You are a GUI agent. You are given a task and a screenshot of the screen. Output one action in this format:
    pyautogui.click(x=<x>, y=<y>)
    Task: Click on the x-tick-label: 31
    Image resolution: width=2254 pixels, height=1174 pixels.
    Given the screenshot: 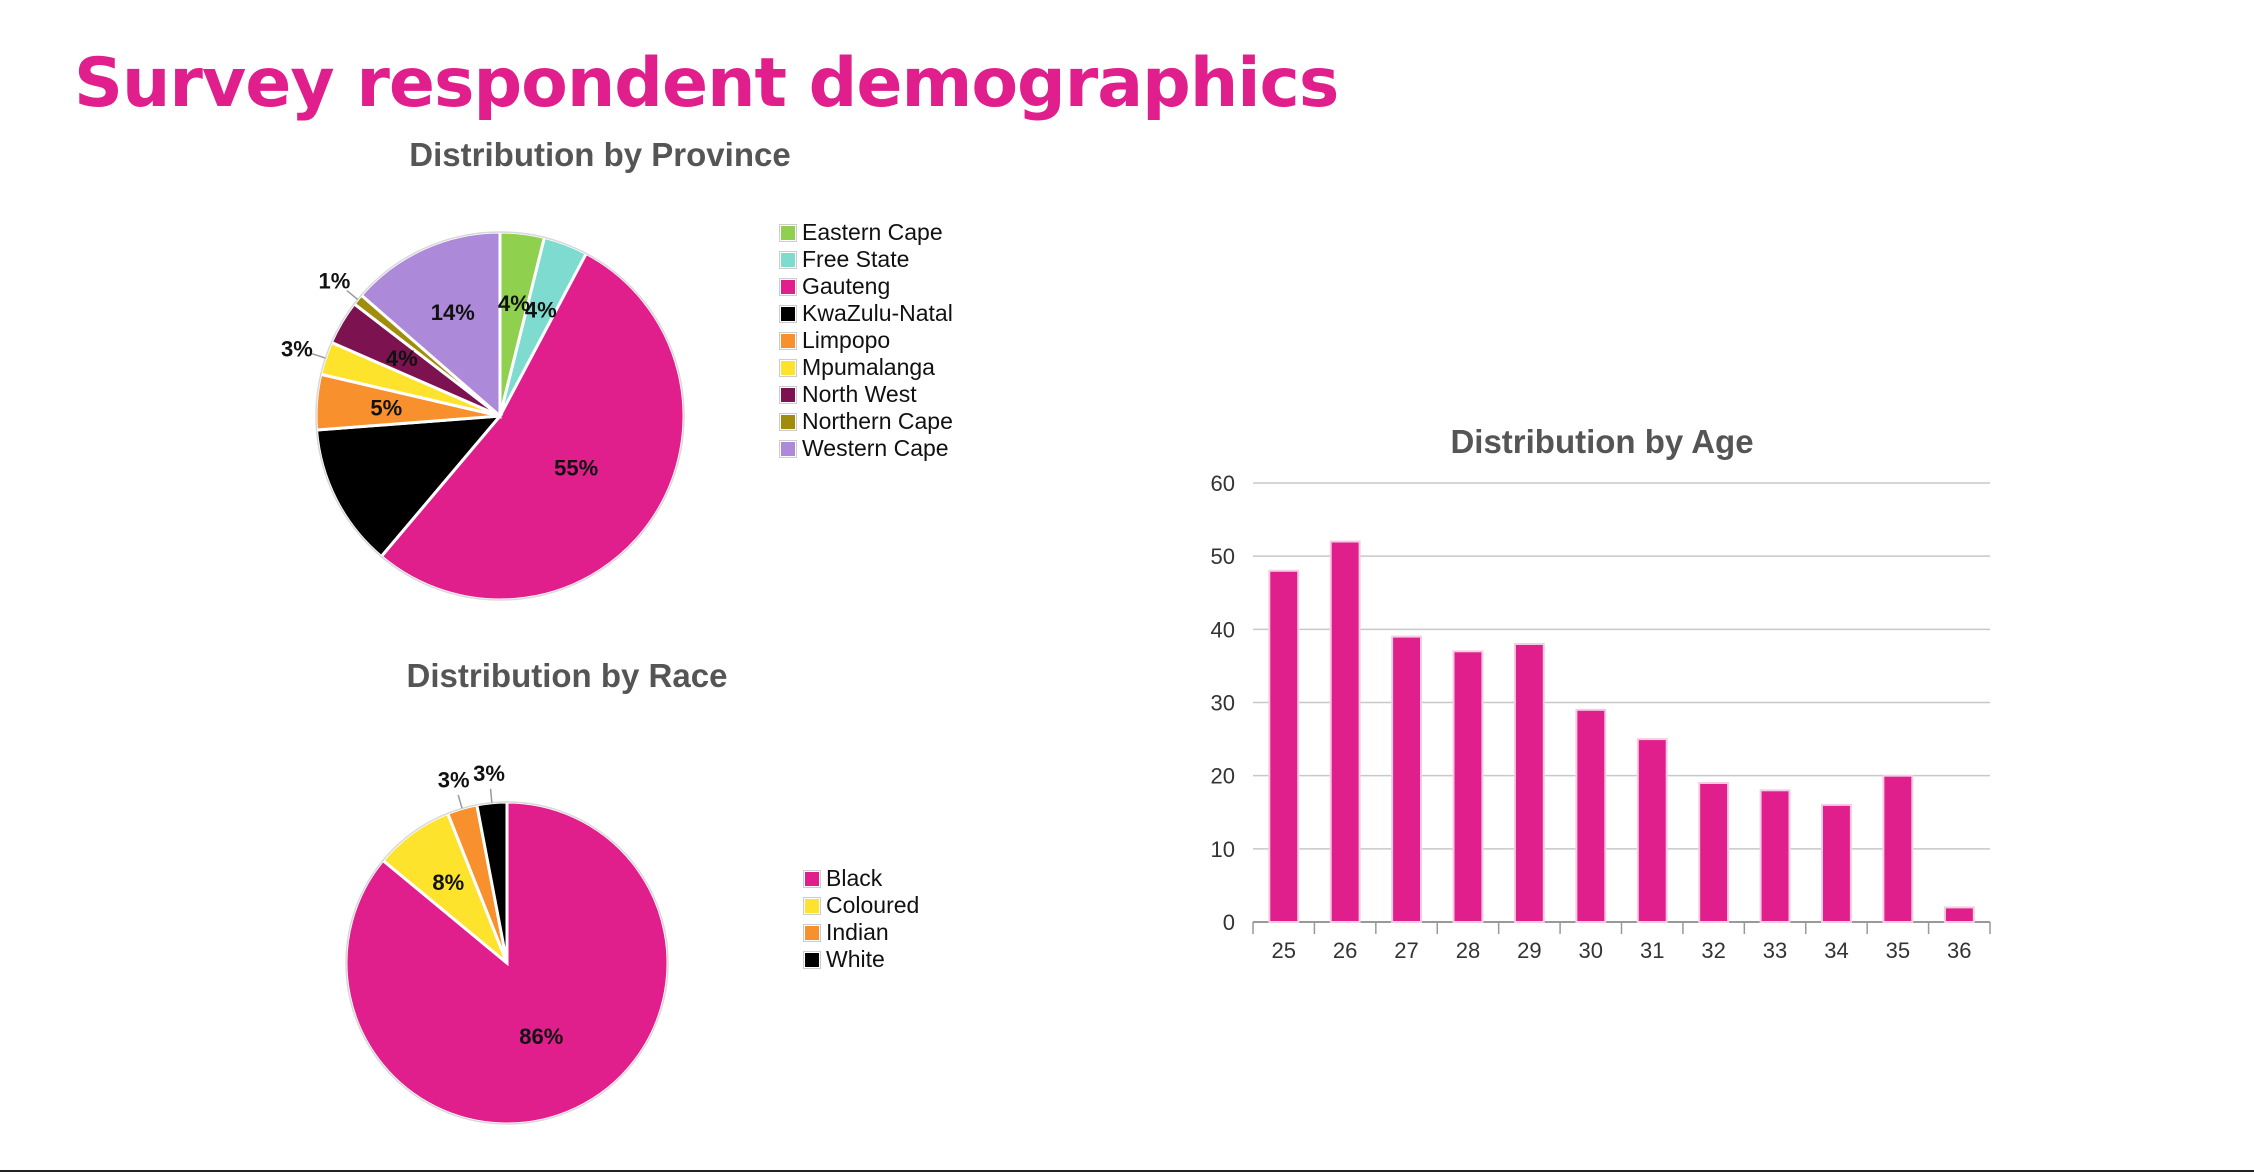 What is the action you would take?
    pyautogui.click(x=1652, y=950)
    